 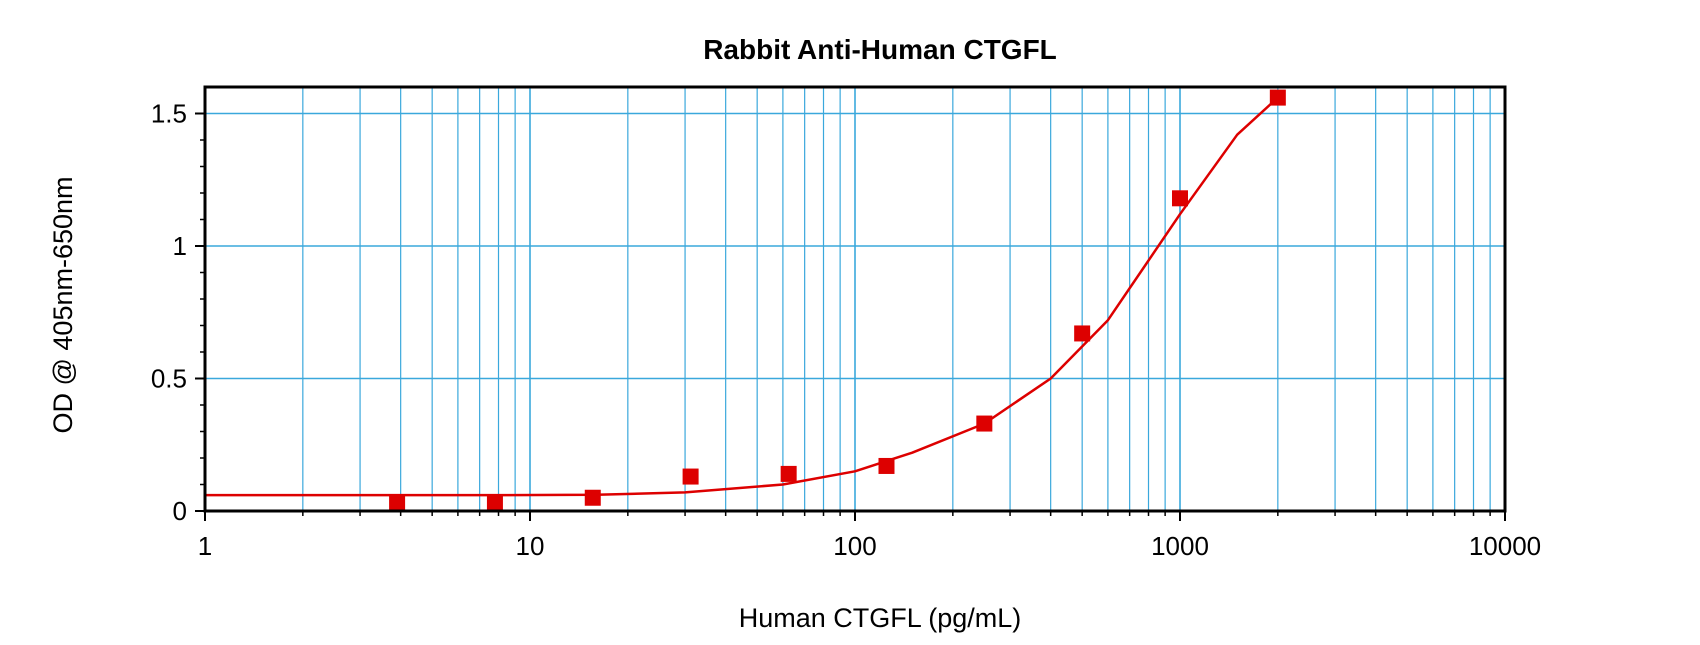 I want to click on x-tick-label: 1000, so click(x=1180, y=546).